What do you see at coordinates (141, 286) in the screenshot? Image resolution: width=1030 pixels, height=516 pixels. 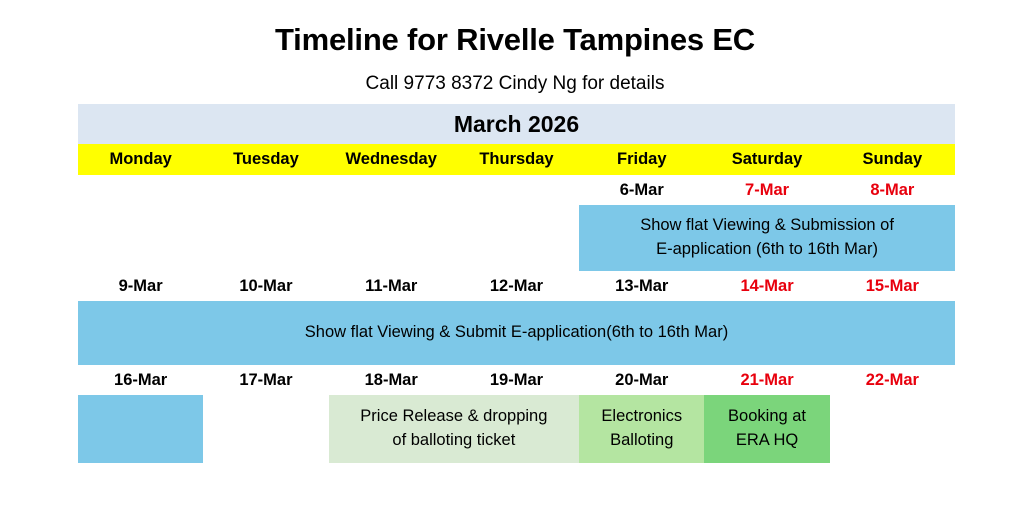 I see `date-cell-9-mar: 9-Mar` at bounding box center [141, 286].